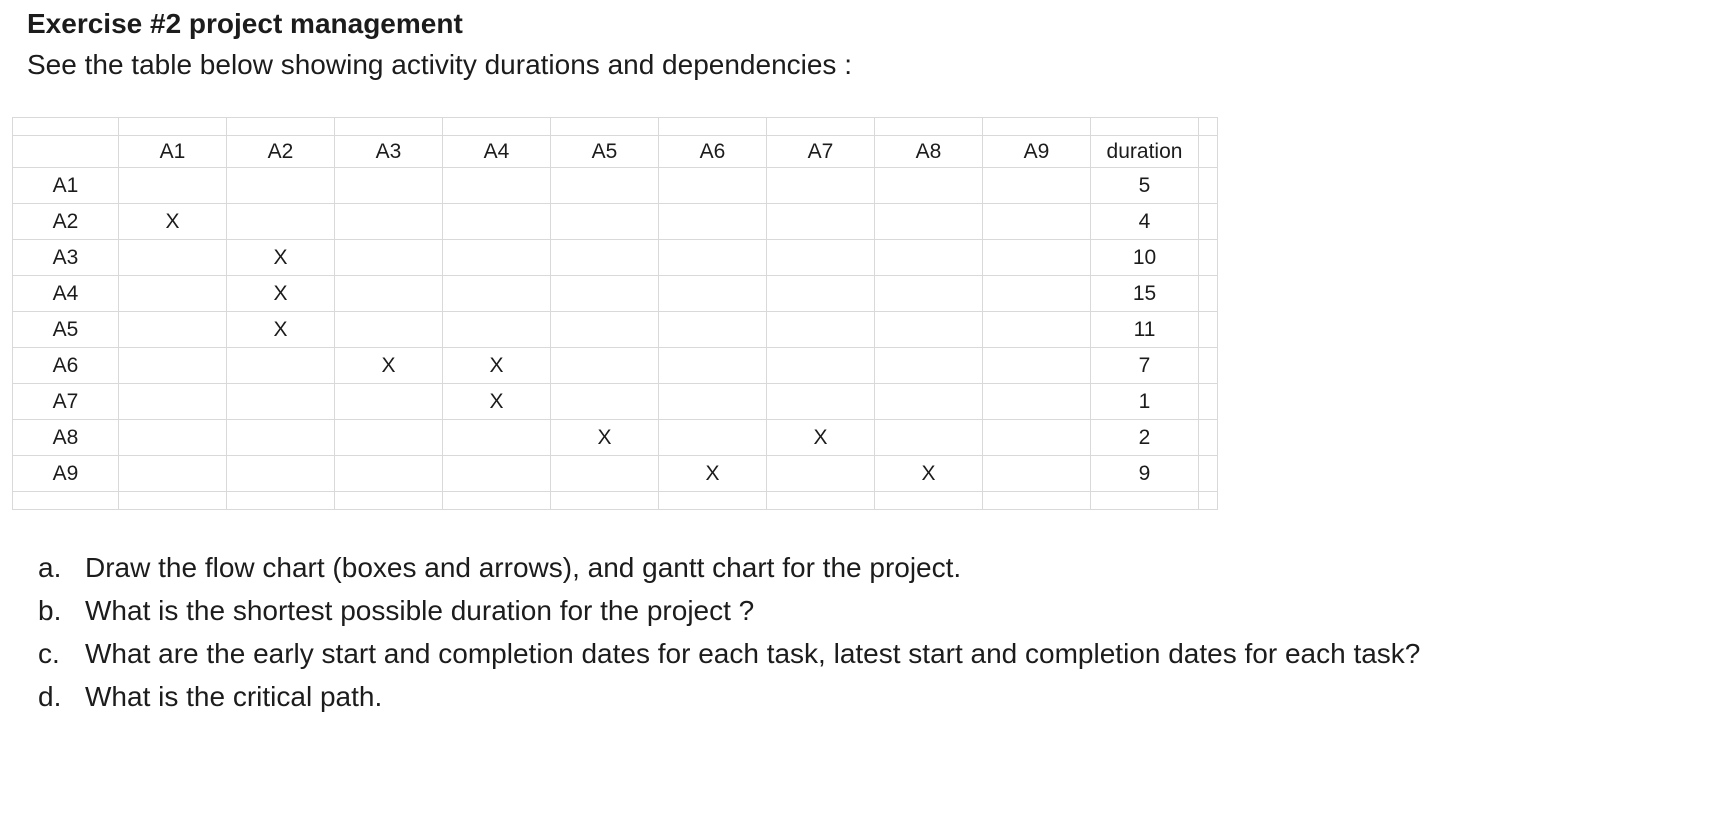 This screenshot has height=814, width=1732. What do you see at coordinates (65, 437) in the screenshot?
I see `matrix-row-header: A8` at bounding box center [65, 437].